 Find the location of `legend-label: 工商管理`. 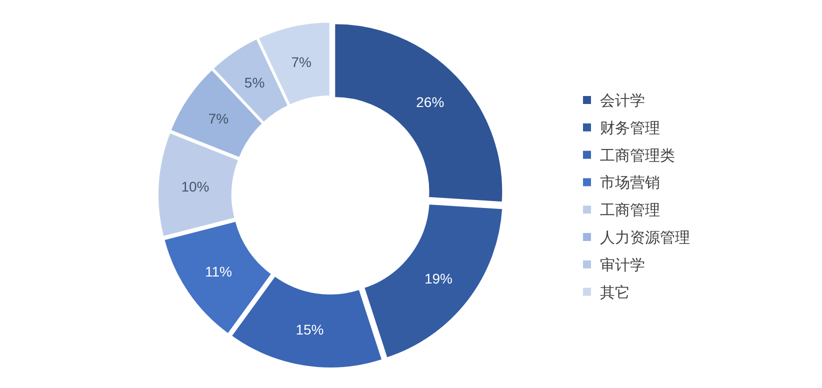

legend-label: 工商管理 is located at coordinates (630, 211).